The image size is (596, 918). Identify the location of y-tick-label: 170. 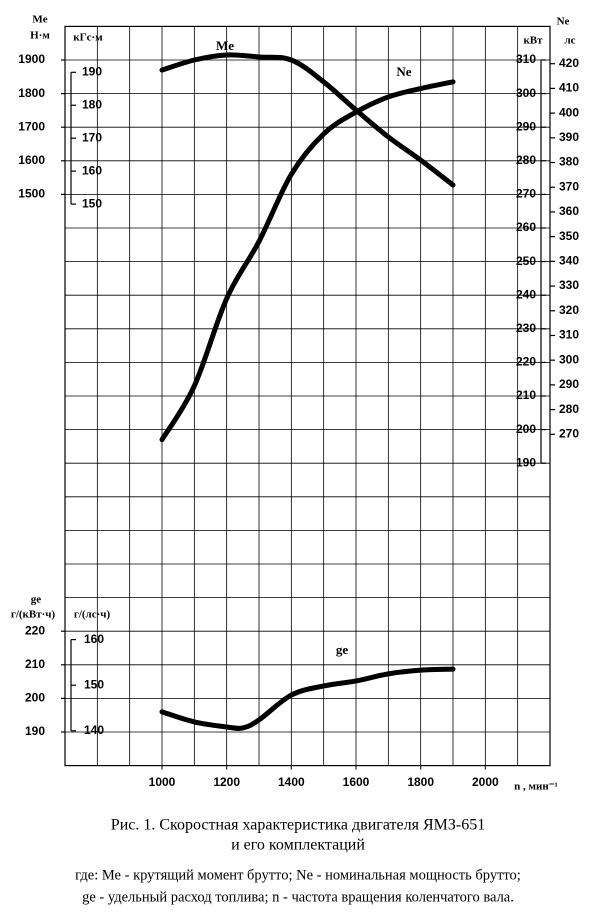
(92, 137).